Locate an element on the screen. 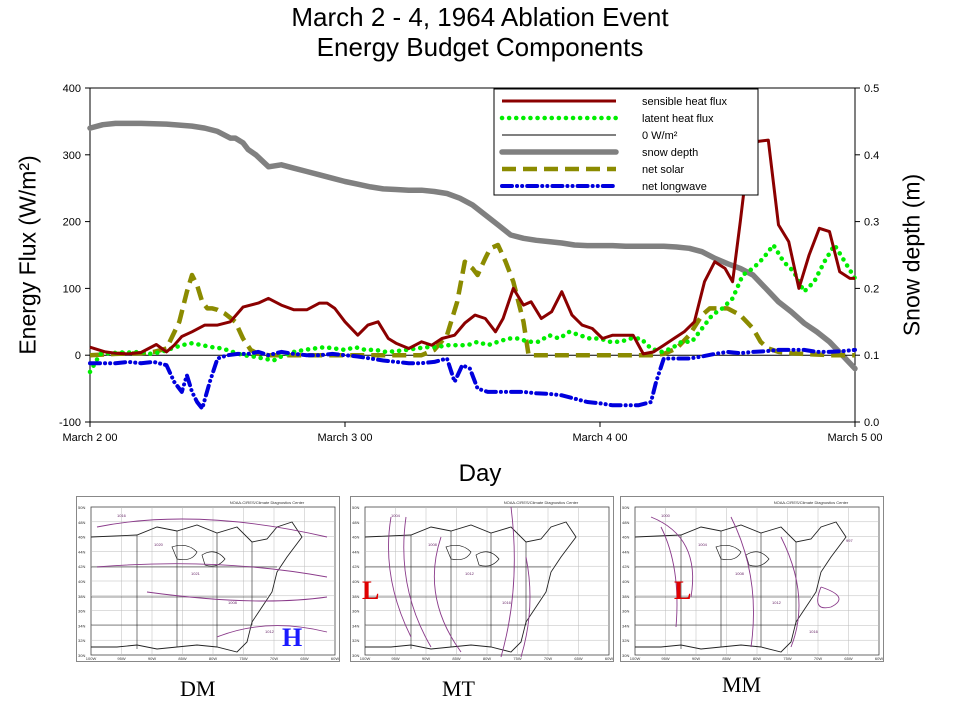 This screenshot has width=960, height=720. map-coastline is located at coordinates (470, 587).